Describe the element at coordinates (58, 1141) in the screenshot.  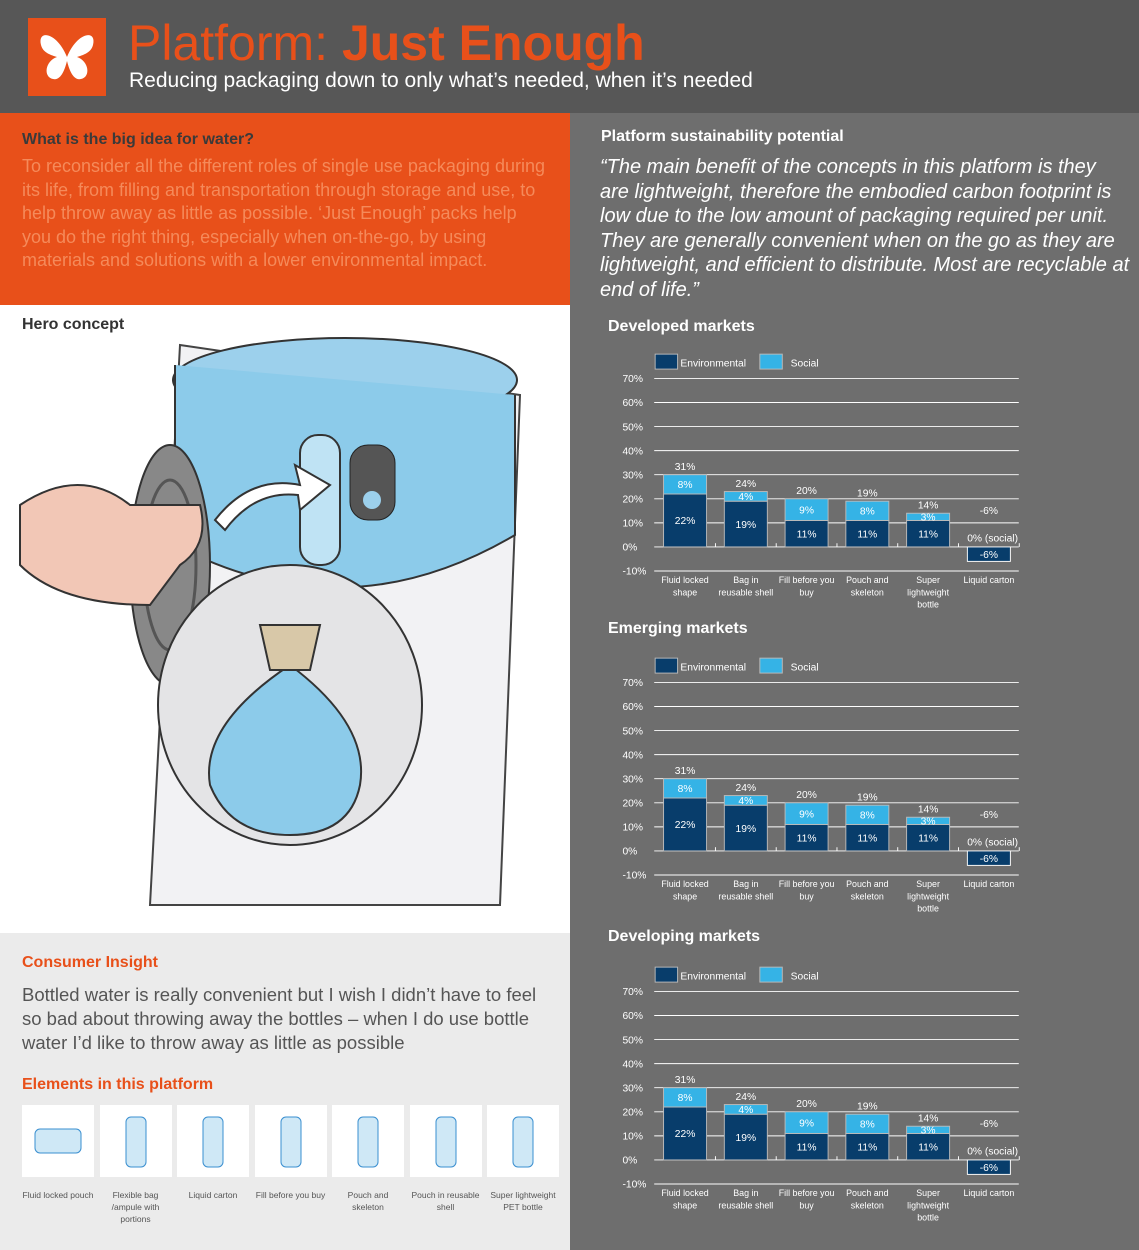
I see `pouch-image` at that location.